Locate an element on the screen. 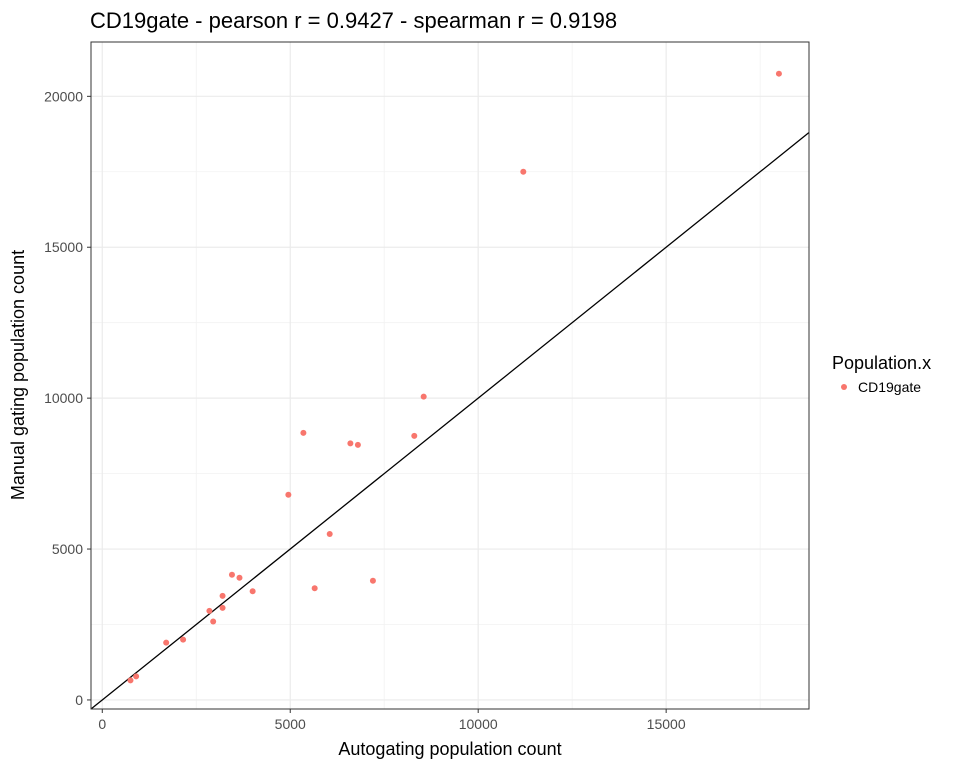 Image resolution: width=960 pixels, height=768 pixels. y-tick-label: 5000 is located at coordinates (67, 549).